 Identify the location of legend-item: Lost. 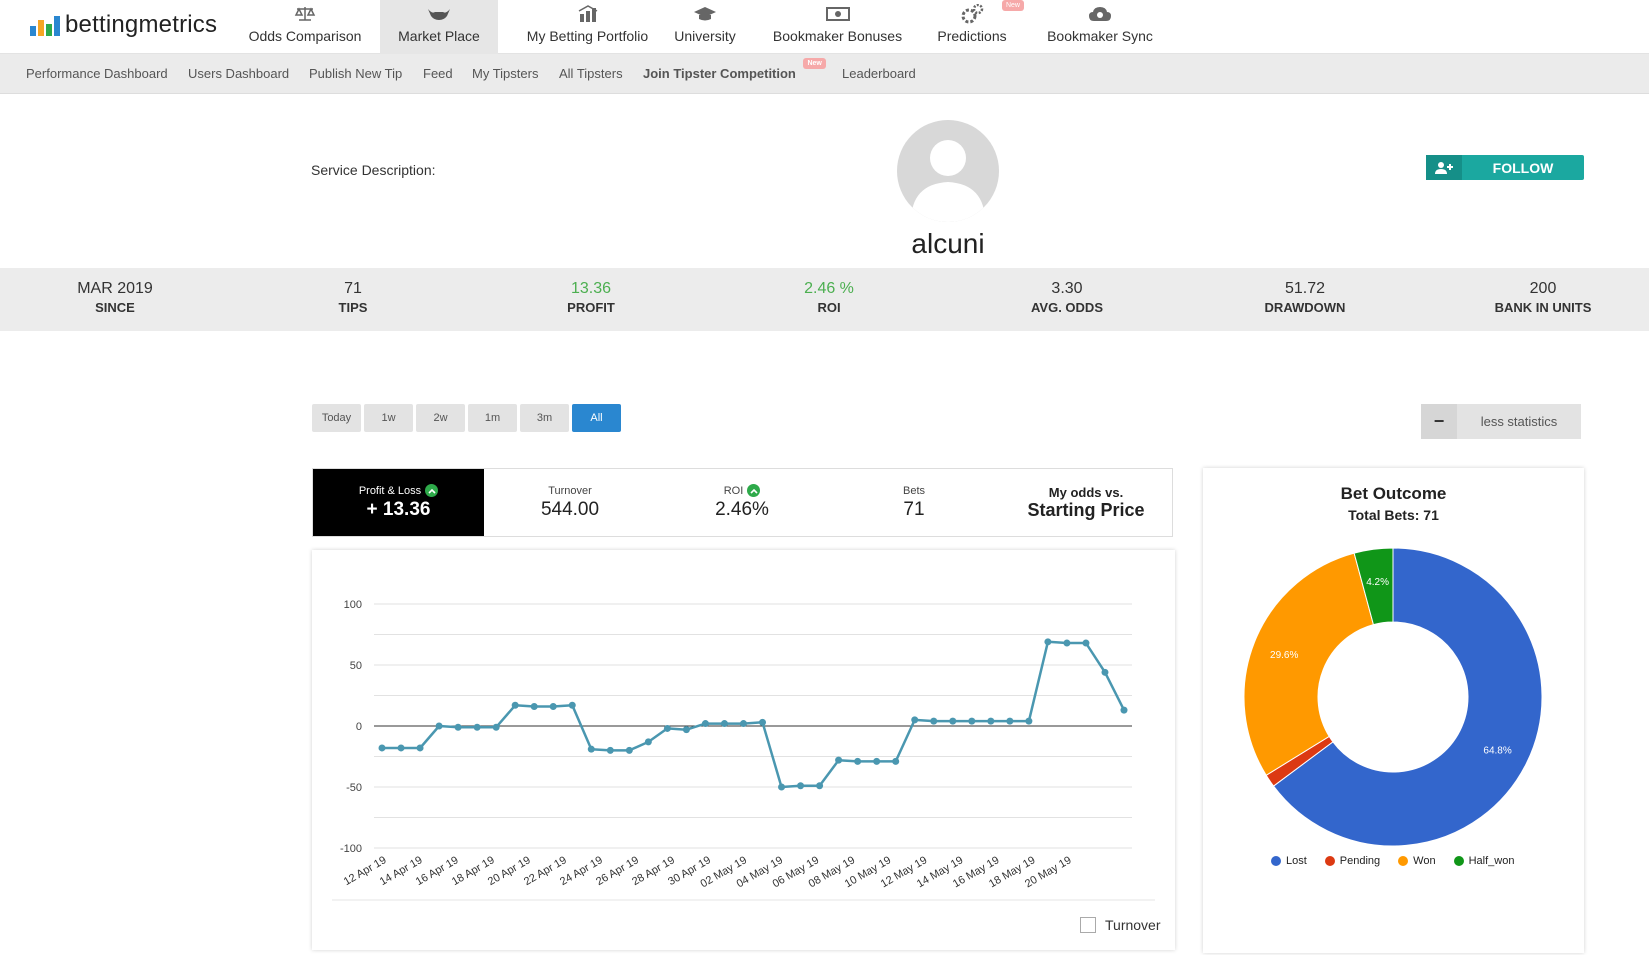
(1289, 861).